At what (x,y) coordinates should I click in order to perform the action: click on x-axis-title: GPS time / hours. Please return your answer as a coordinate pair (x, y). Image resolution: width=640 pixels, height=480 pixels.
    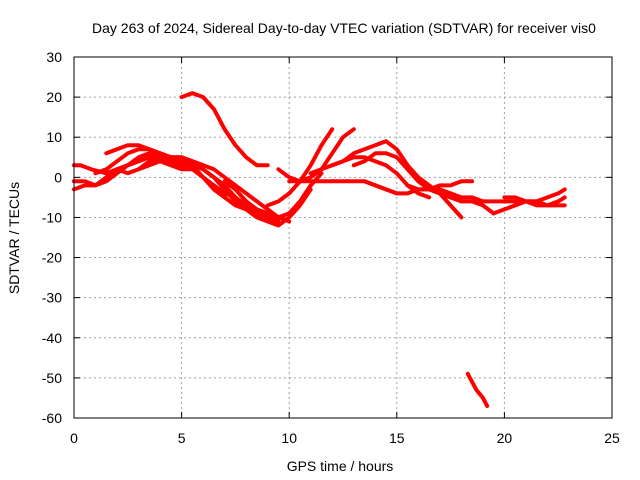
    Looking at the image, I should click on (340, 466).